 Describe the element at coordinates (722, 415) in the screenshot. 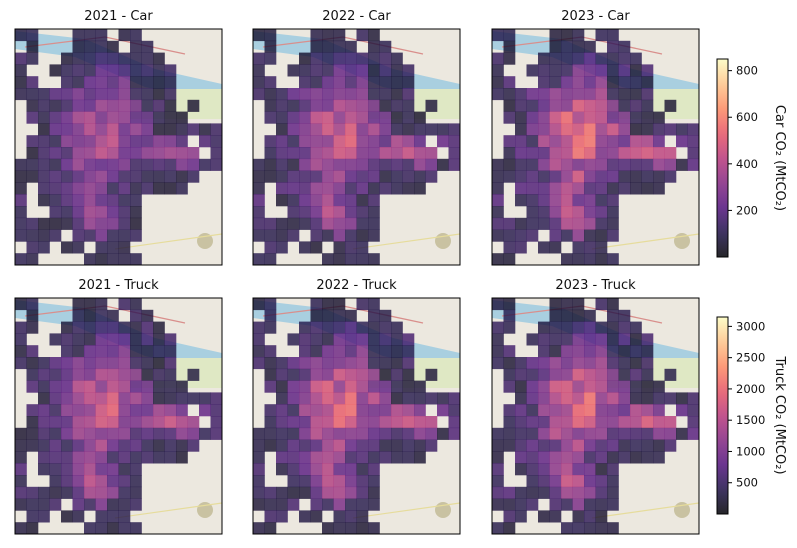

I see `colorbar-gradient` at that location.